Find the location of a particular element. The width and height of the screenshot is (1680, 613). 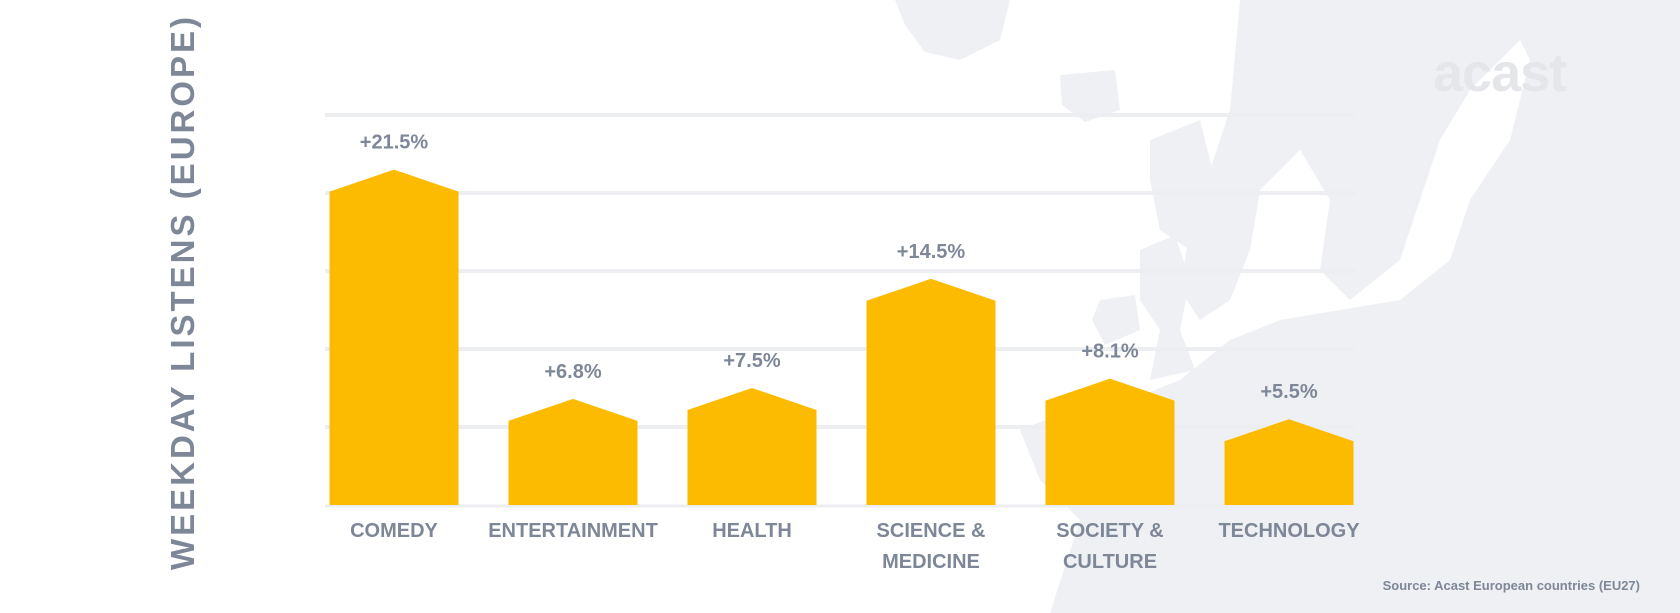

category-label: HEALTH is located at coordinates (752, 531).